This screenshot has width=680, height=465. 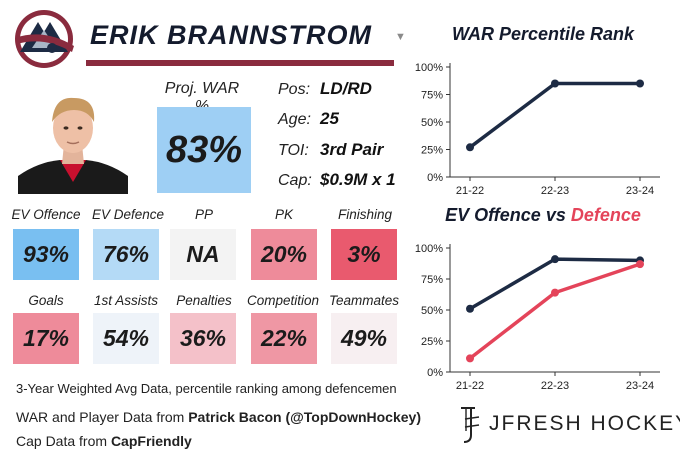 I want to click on info-row-cap: Cap: $0.9M x 1, so click(x=343, y=182).